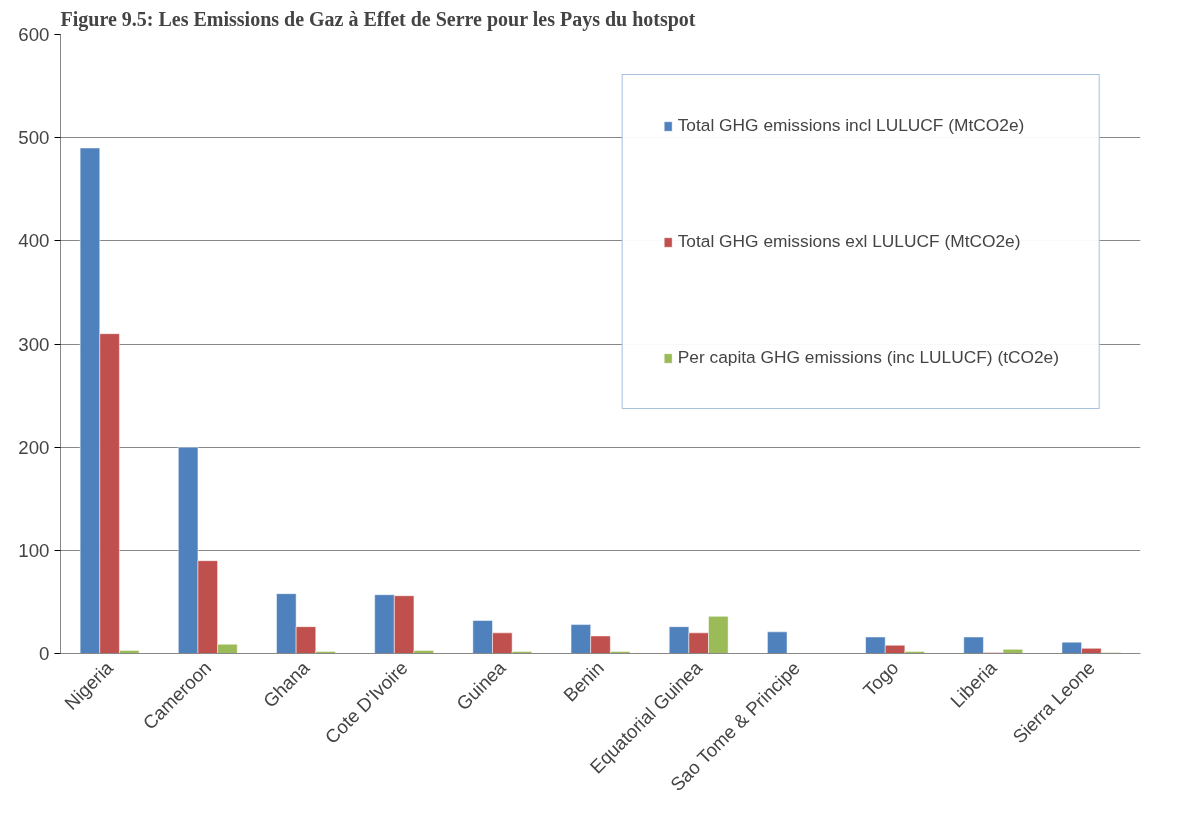  What do you see at coordinates (849, 241) in the screenshot?
I see `legend-label: Total GHG emissions exl LULUCF (MtCO2e)` at bounding box center [849, 241].